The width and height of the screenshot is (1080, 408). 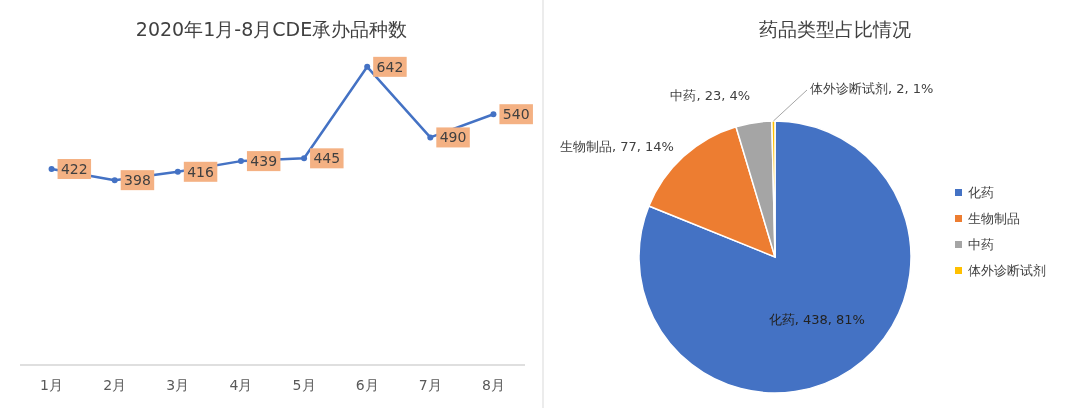 What do you see at coordinates (1007, 270) in the screenshot?
I see `legend-label: 体外诊断试剂` at bounding box center [1007, 270].